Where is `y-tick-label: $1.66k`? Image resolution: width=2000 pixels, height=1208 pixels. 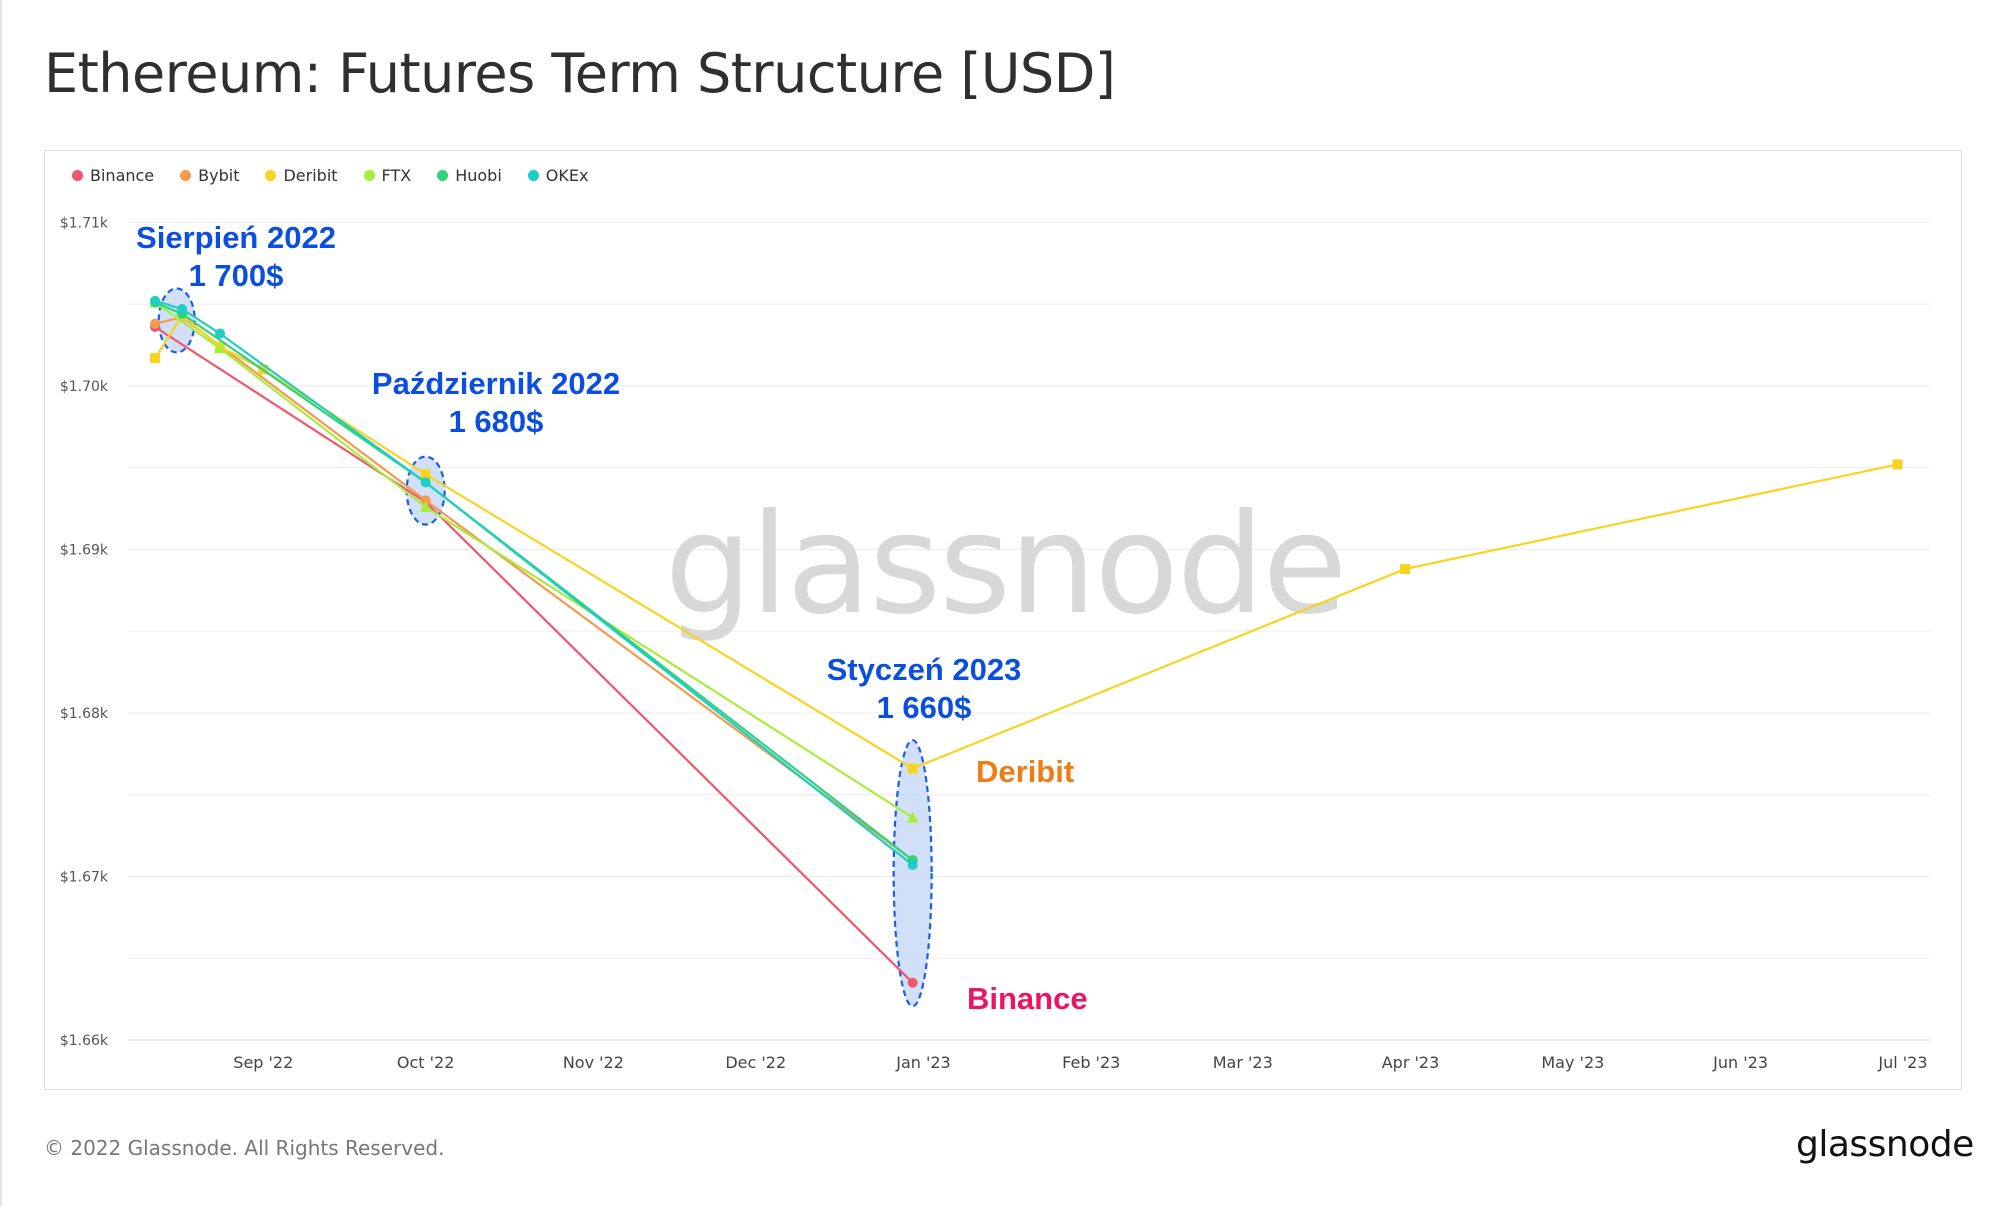 y-tick-label: $1.66k is located at coordinates (84, 1041).